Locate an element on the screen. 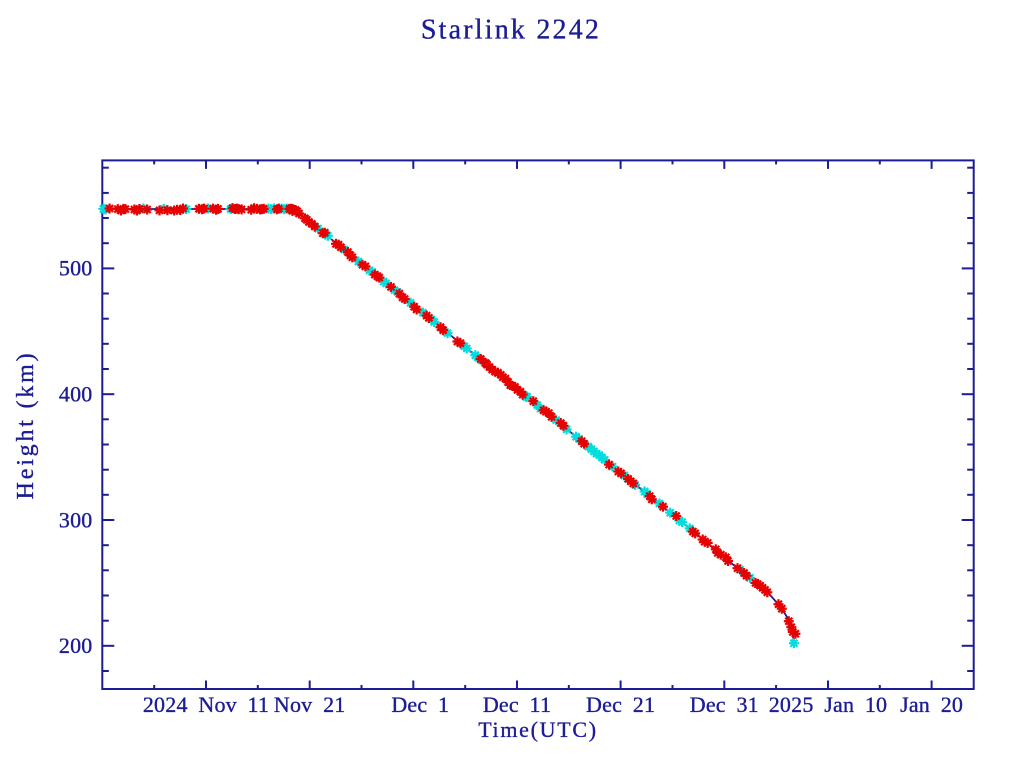  svg-text: 200 is located at coordinates (76, 645).